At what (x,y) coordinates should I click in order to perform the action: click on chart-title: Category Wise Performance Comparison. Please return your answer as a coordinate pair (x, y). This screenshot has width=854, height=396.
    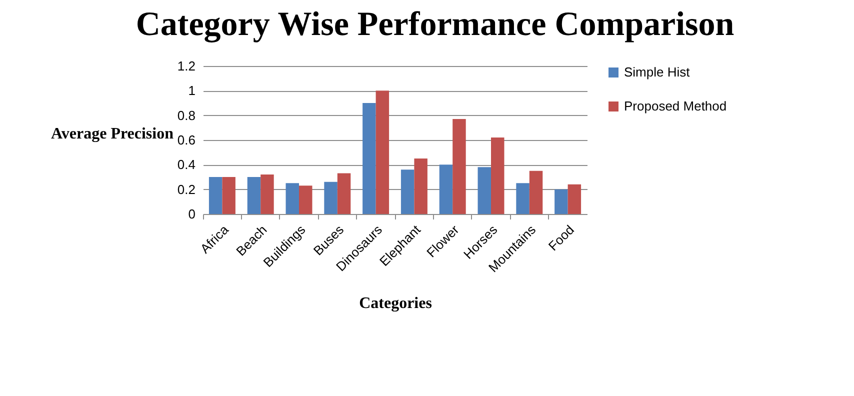
    Looking at the image, I should click on (435, 24).